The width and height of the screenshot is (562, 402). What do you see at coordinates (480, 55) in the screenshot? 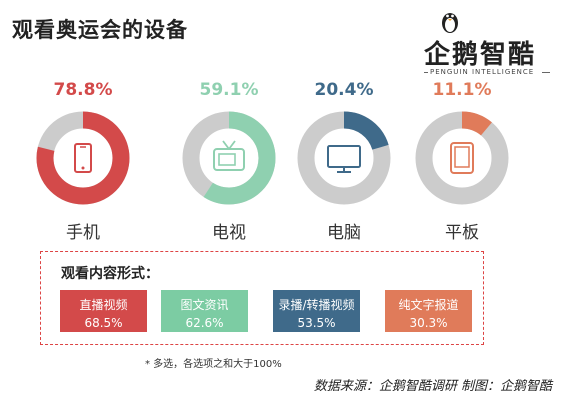
I see `logo-brand-text: 企鹅智酷` at bounding box center [480, 55].